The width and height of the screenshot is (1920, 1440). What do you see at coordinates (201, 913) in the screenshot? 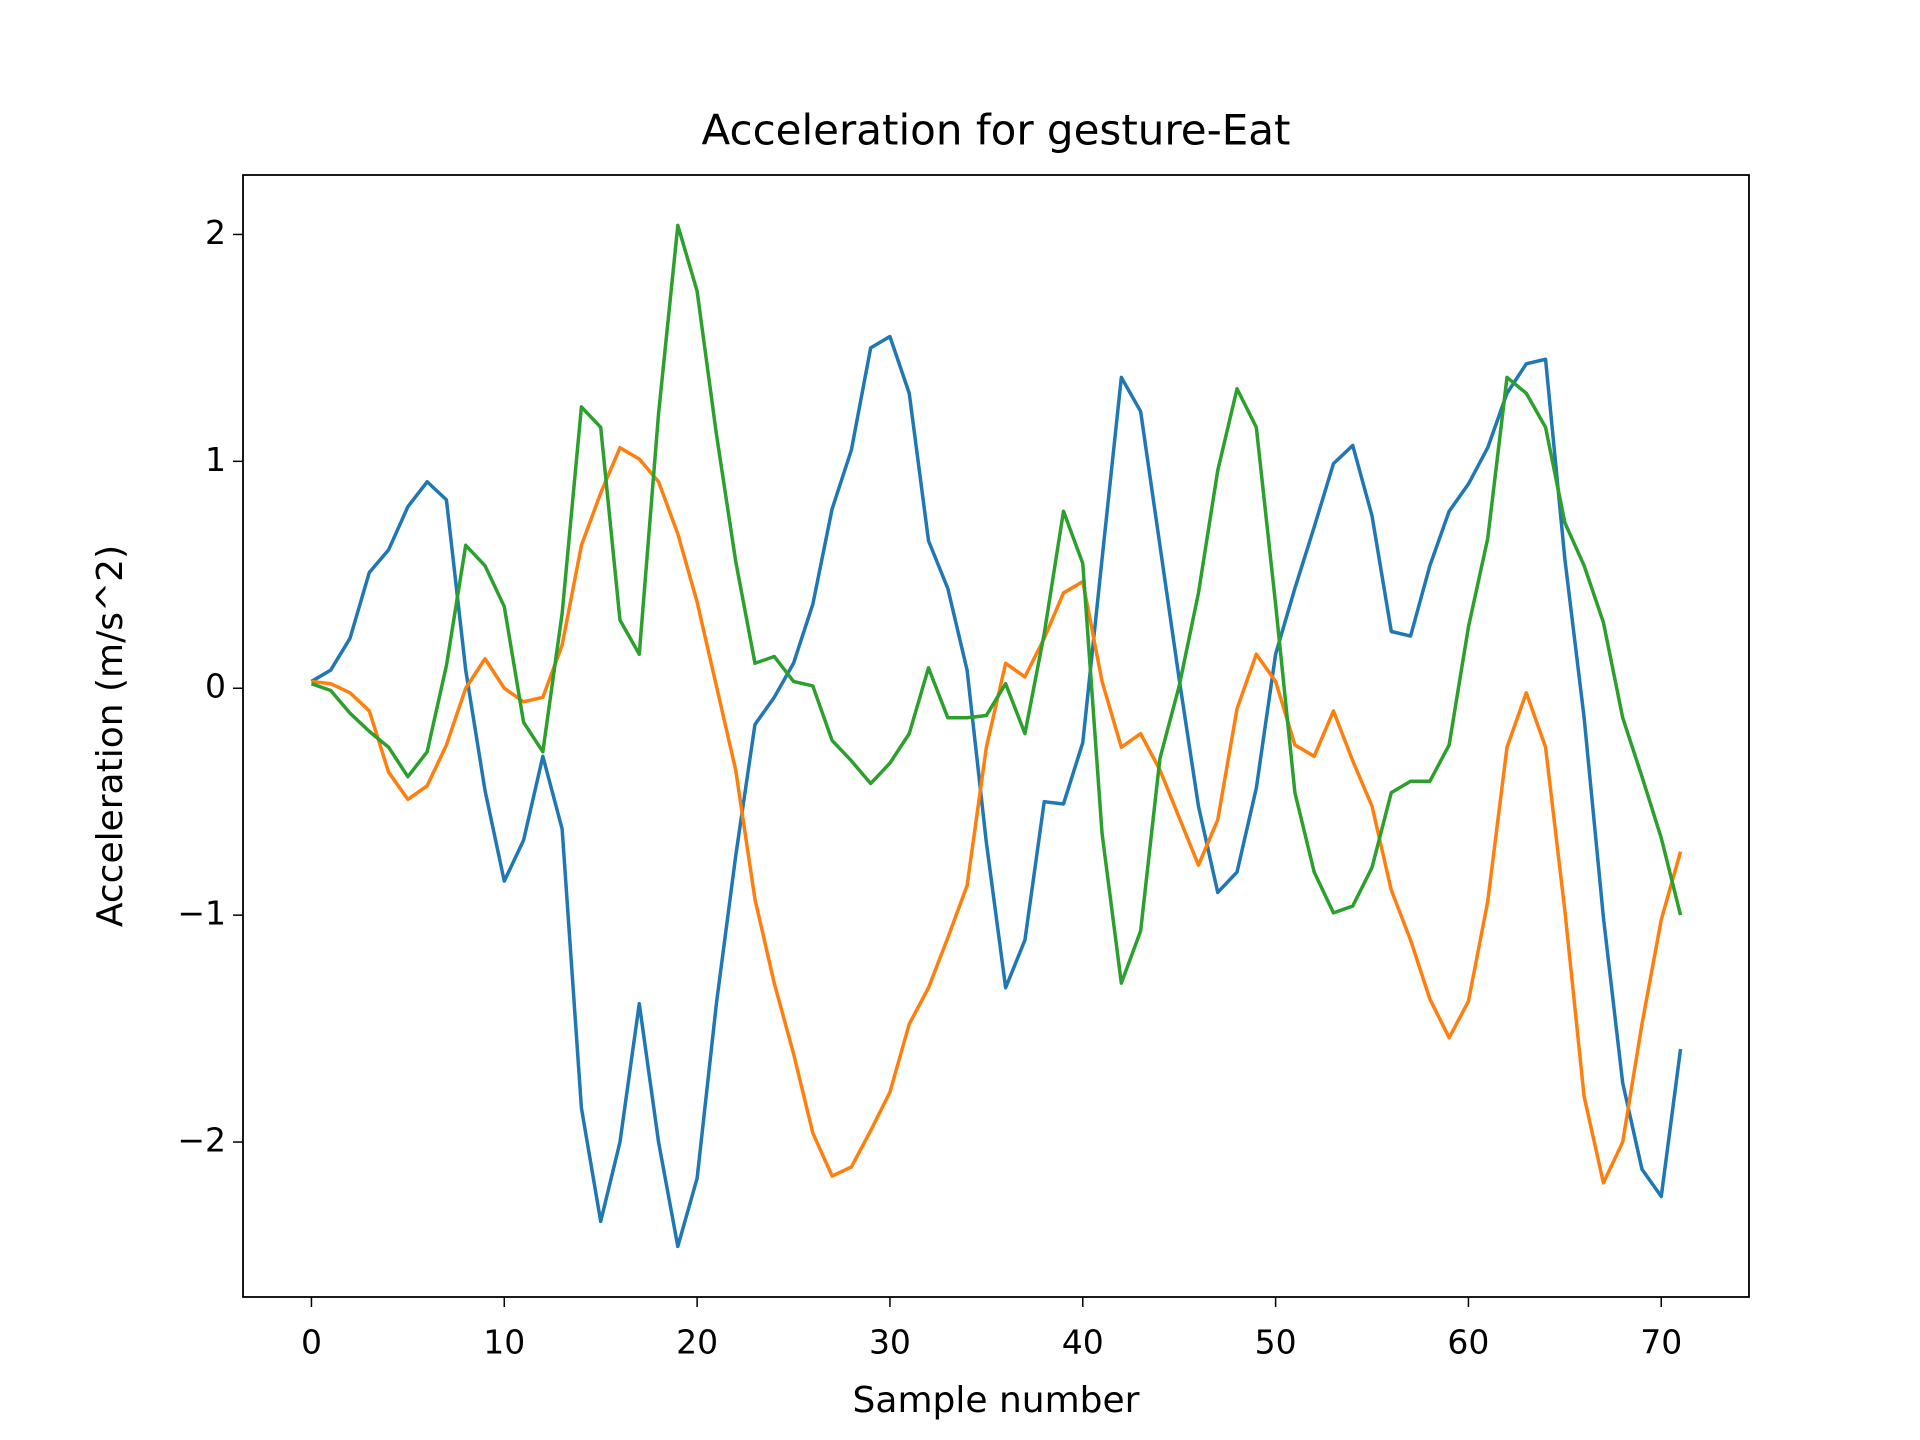
I see `y-tick-label: −1` at bounding box center [201, 913].